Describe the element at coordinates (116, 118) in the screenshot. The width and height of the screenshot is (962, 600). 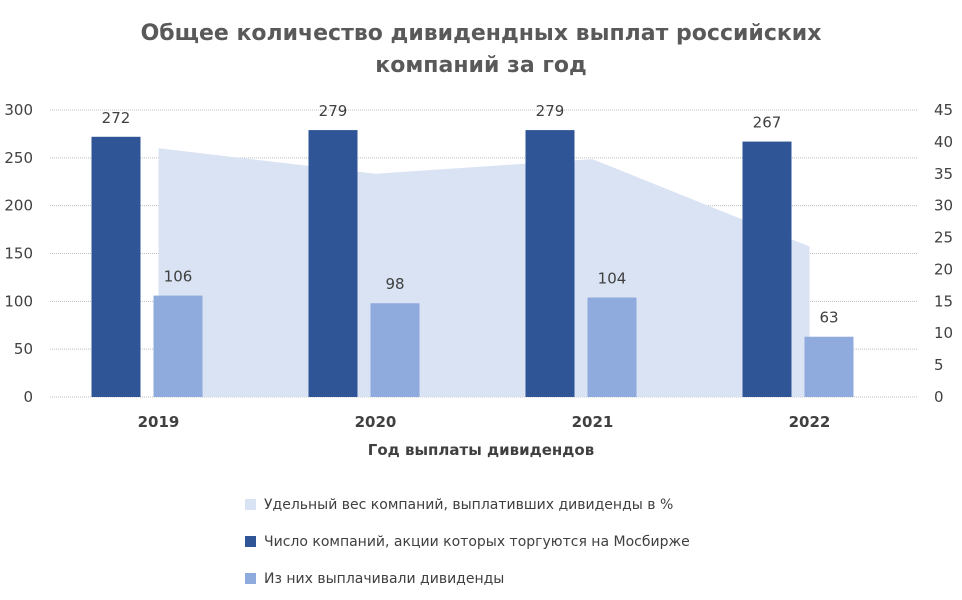
I see `data-label: 272` at that location.